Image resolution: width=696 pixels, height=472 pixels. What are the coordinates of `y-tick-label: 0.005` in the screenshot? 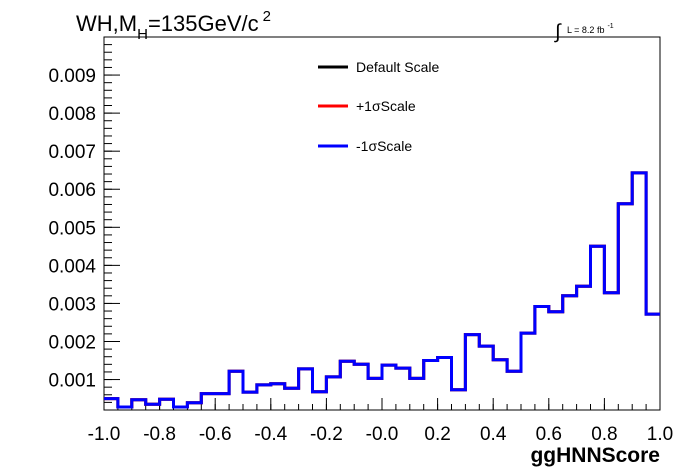 It's located at (72, 228).